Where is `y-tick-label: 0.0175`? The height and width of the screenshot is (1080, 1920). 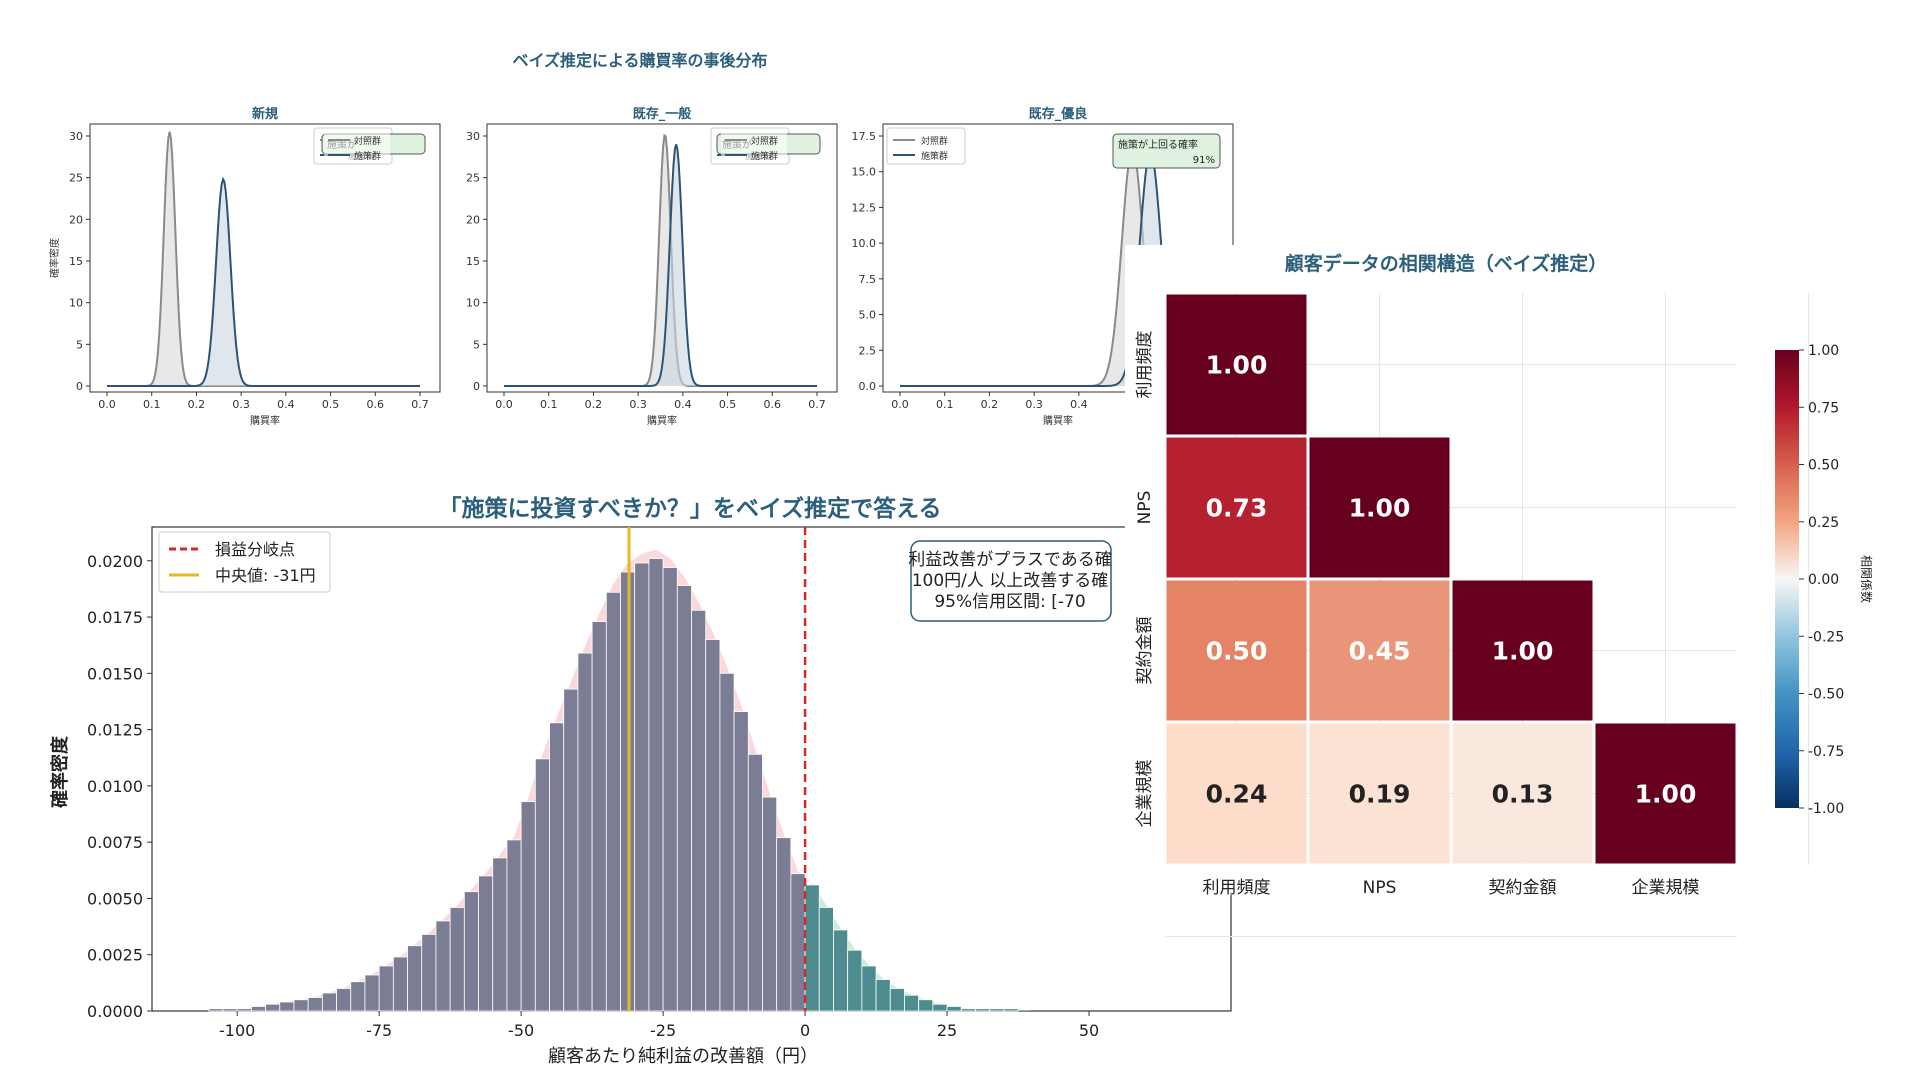
y-tick-label: 0.0175 is located at coordinates (115, 617).